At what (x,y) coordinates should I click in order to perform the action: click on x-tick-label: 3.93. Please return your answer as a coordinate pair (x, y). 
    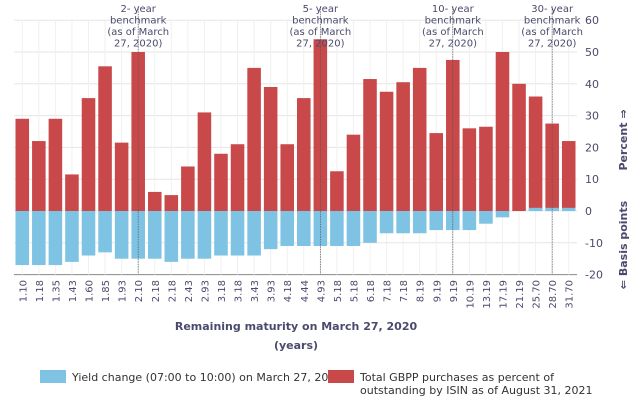
    Looking at the image, I should click on (272, 291).